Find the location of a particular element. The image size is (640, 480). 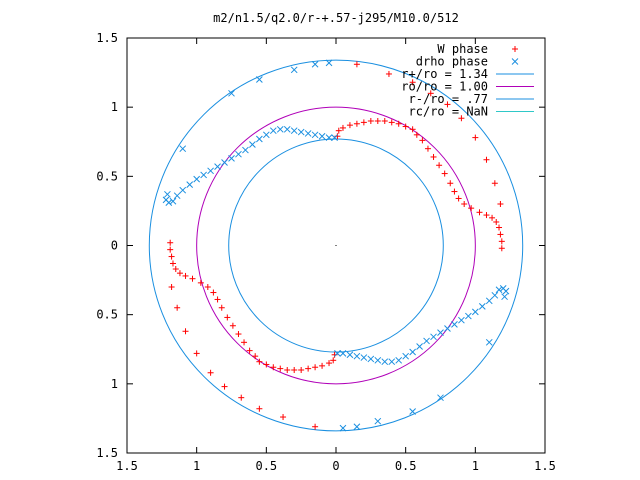

y-tick-label: 1 is located at coordinates (114, 107).